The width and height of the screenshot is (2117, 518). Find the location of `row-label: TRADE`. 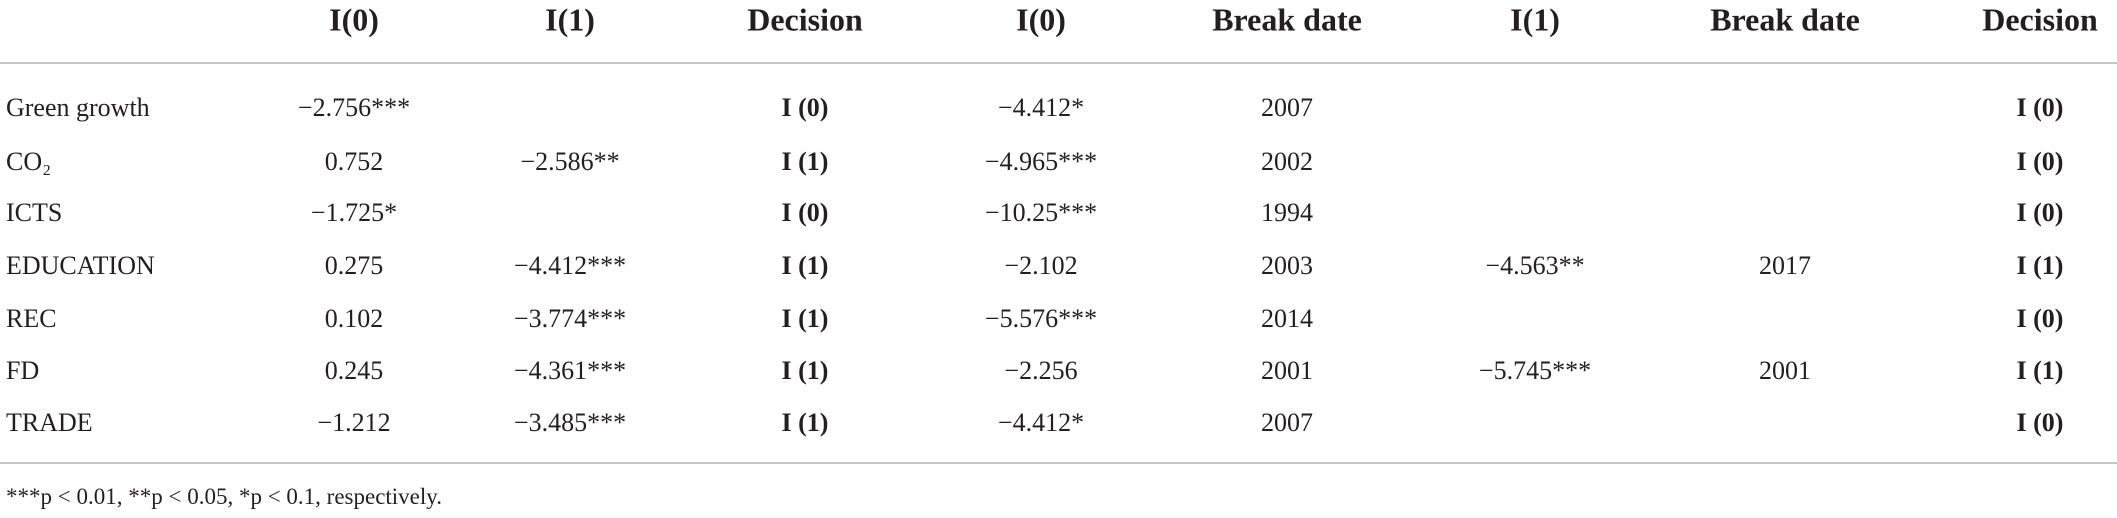

row-label: TRADE is located at coordinates (49, 422).